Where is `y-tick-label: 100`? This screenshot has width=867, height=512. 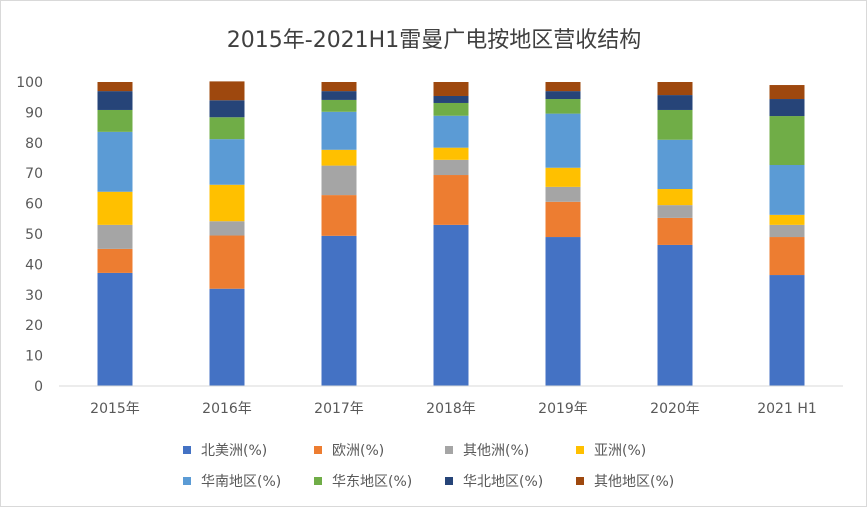 y-tick-label: 100 is located at coordinates (29, 83).